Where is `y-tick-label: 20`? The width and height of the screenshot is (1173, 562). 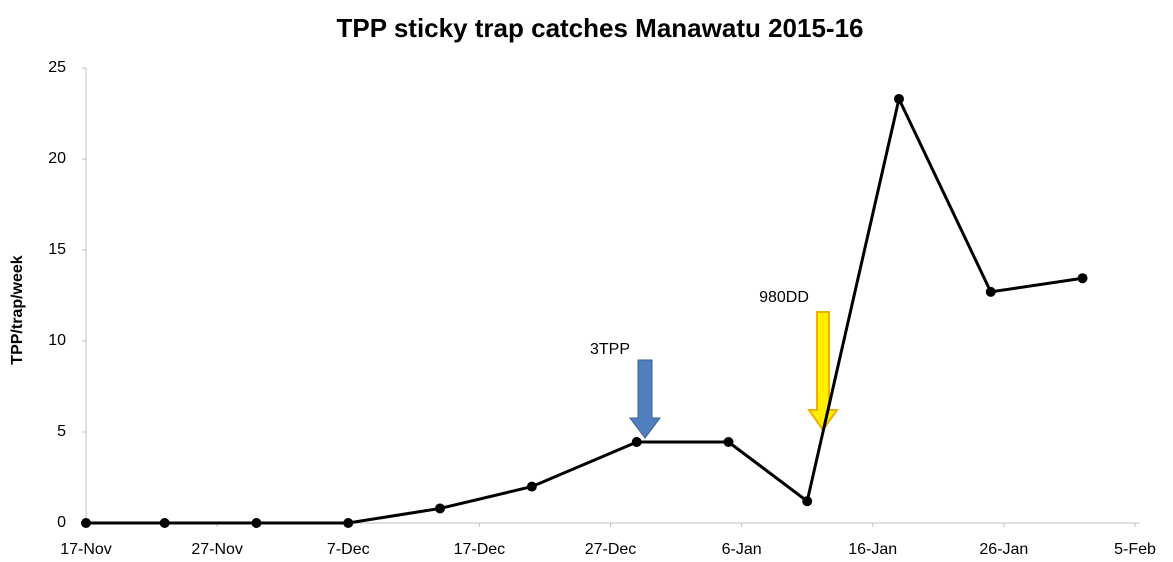
y-tick-label: 20 is located at coordinates (57, 158).